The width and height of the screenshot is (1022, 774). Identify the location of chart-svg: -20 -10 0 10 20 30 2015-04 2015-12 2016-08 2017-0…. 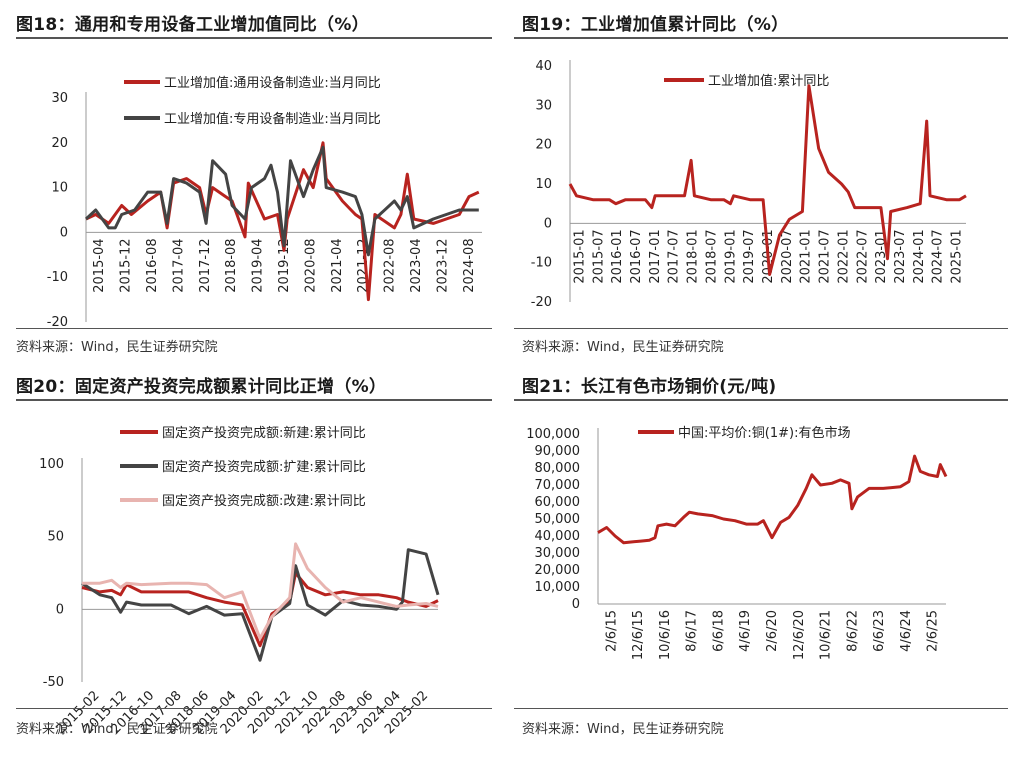
(264, 202).